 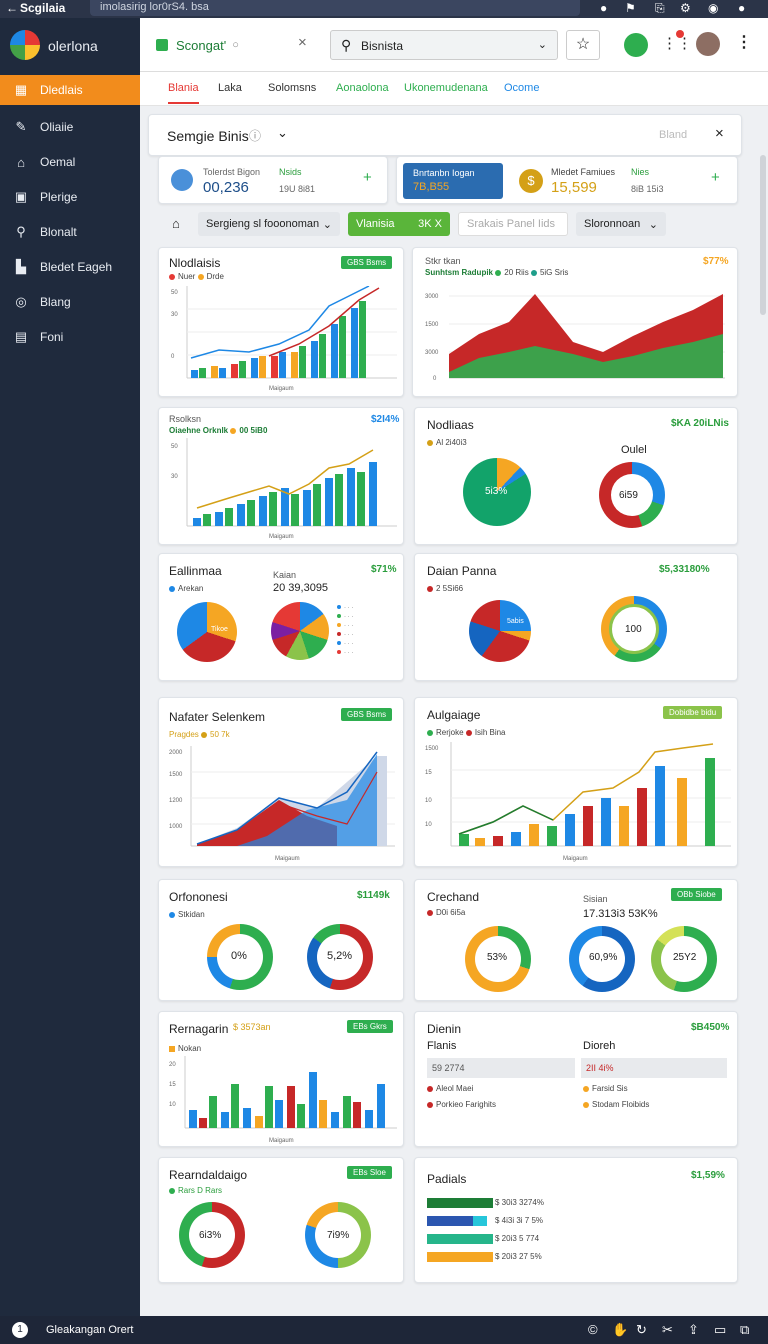 I want to click on refresh-icon: ↻, so click(x=641, y=1329).